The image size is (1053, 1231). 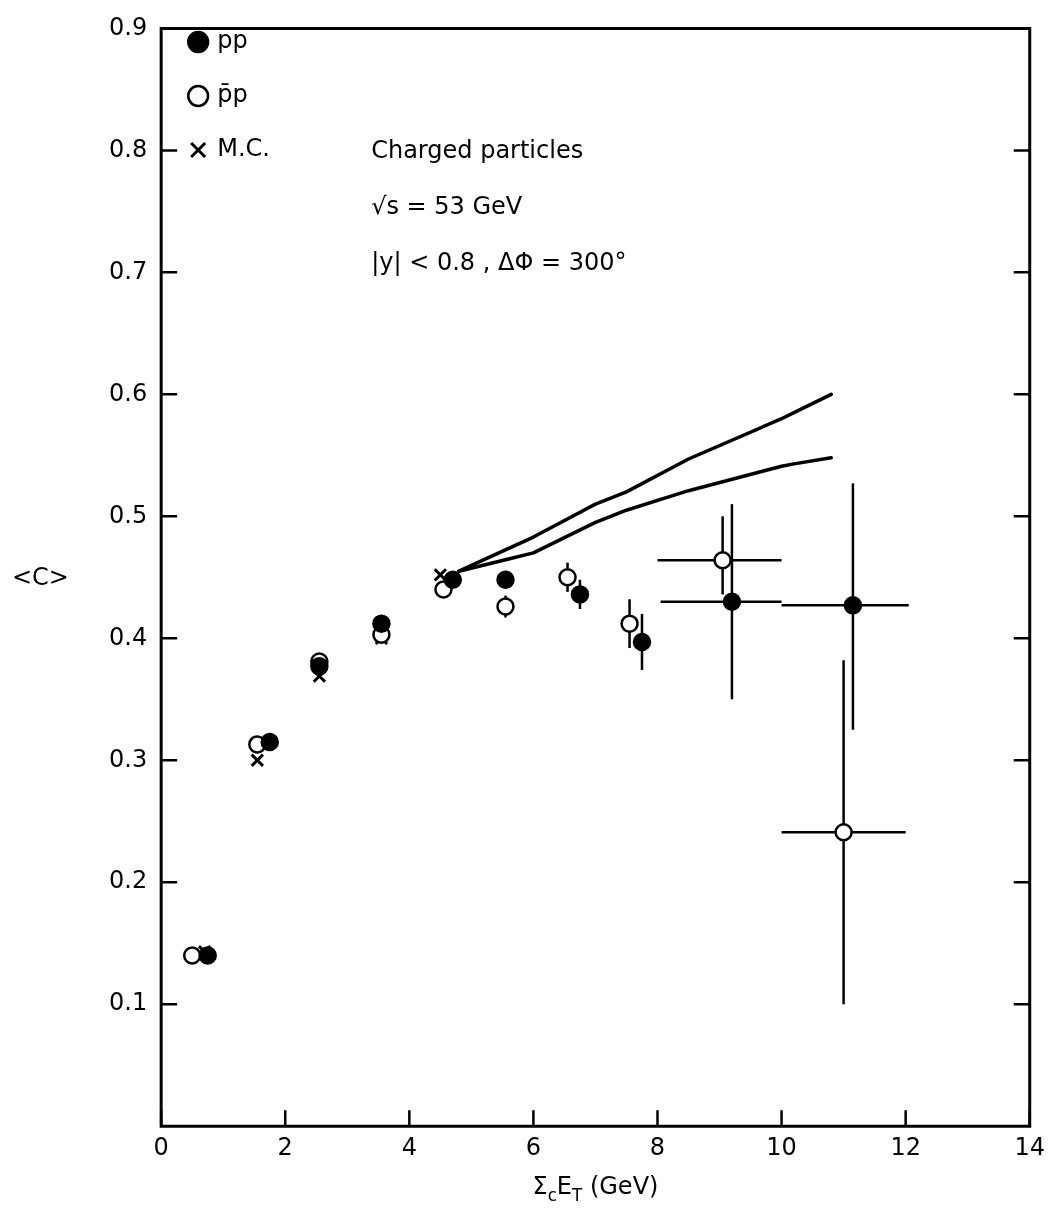 I want to click on y-tick-label: 0.4, so click(x=128, y=636).